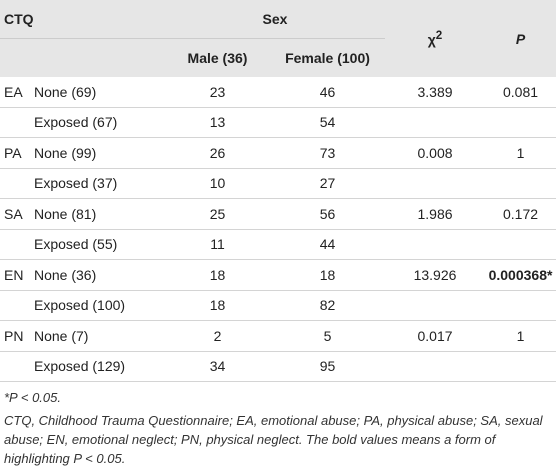  What do you see at coordinates (435, 275) in the screenshot?
I see `chi-square-cell: 13.926` at bounding box center [435, 275].